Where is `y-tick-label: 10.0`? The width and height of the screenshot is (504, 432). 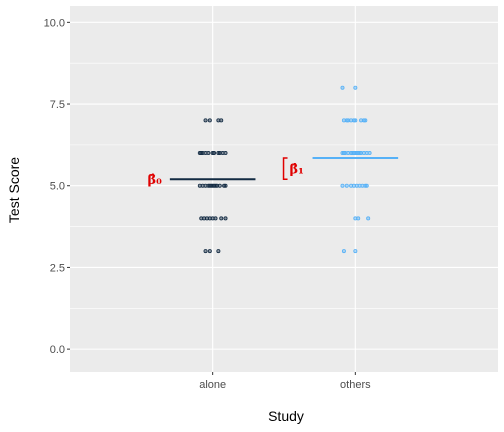
y-tick-label: 10.0 is located at coordinates (54, 23).